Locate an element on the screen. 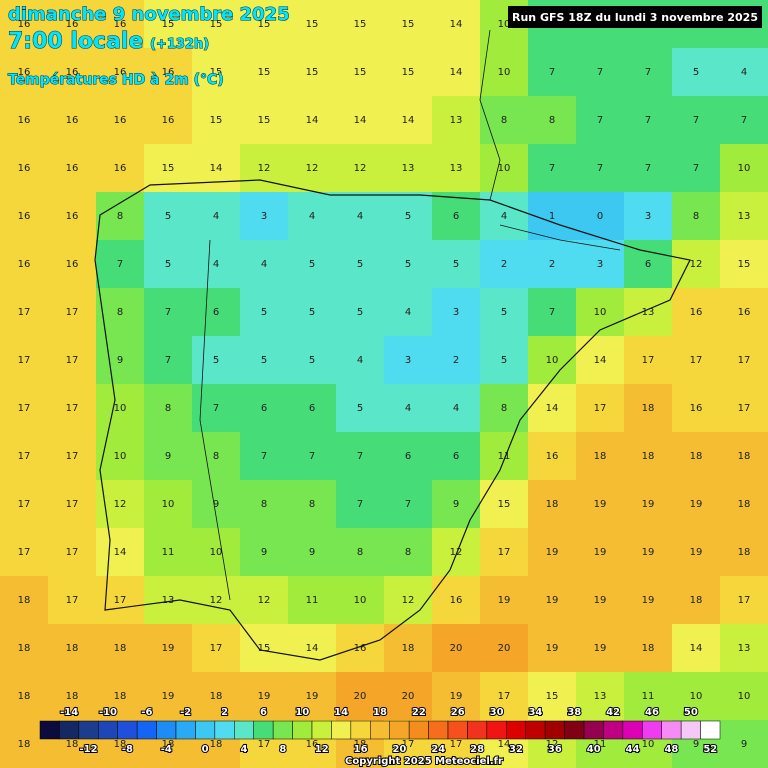  legend-tick-label: 52 is located at coordinates (710, 749).